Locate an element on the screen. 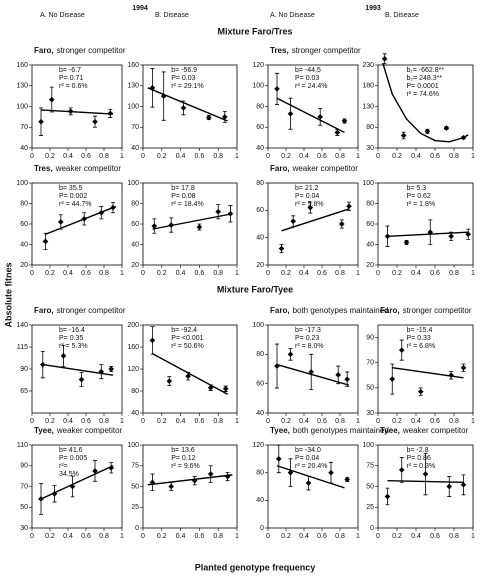  stat-annotation: r² = 20.4% is located at coordinates (311, 466).